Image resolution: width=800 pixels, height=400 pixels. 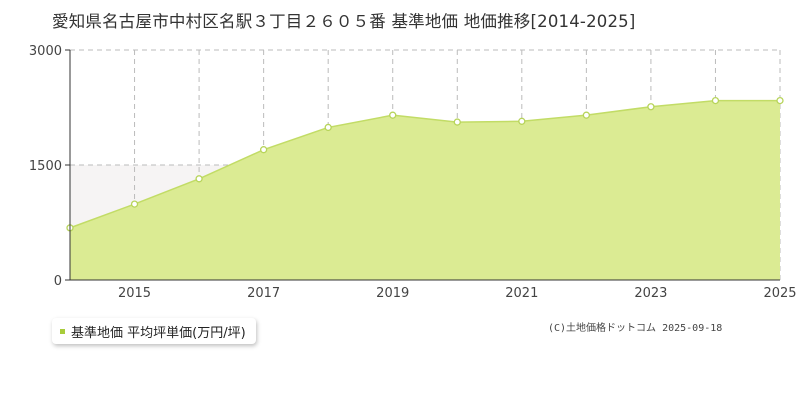 I want to click on y-tick-label: 3000, so click(x=45, y=51).